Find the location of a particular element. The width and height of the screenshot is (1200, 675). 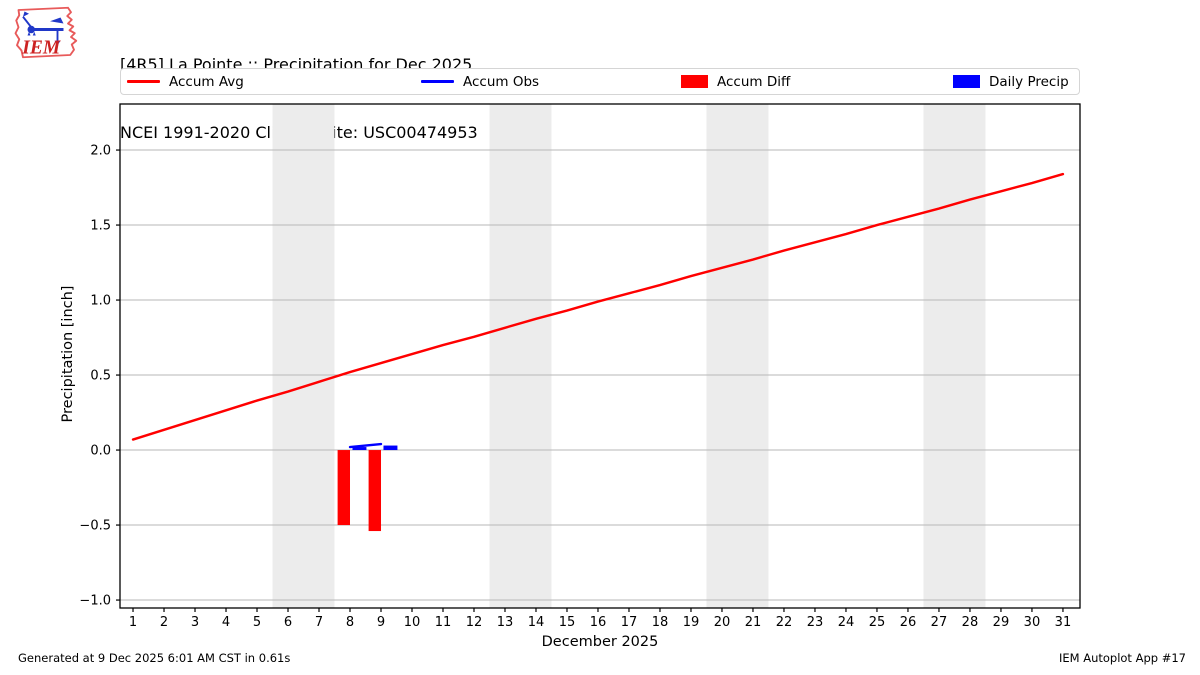

x-tick-label: 30 is located at coordinates (1032, 622).